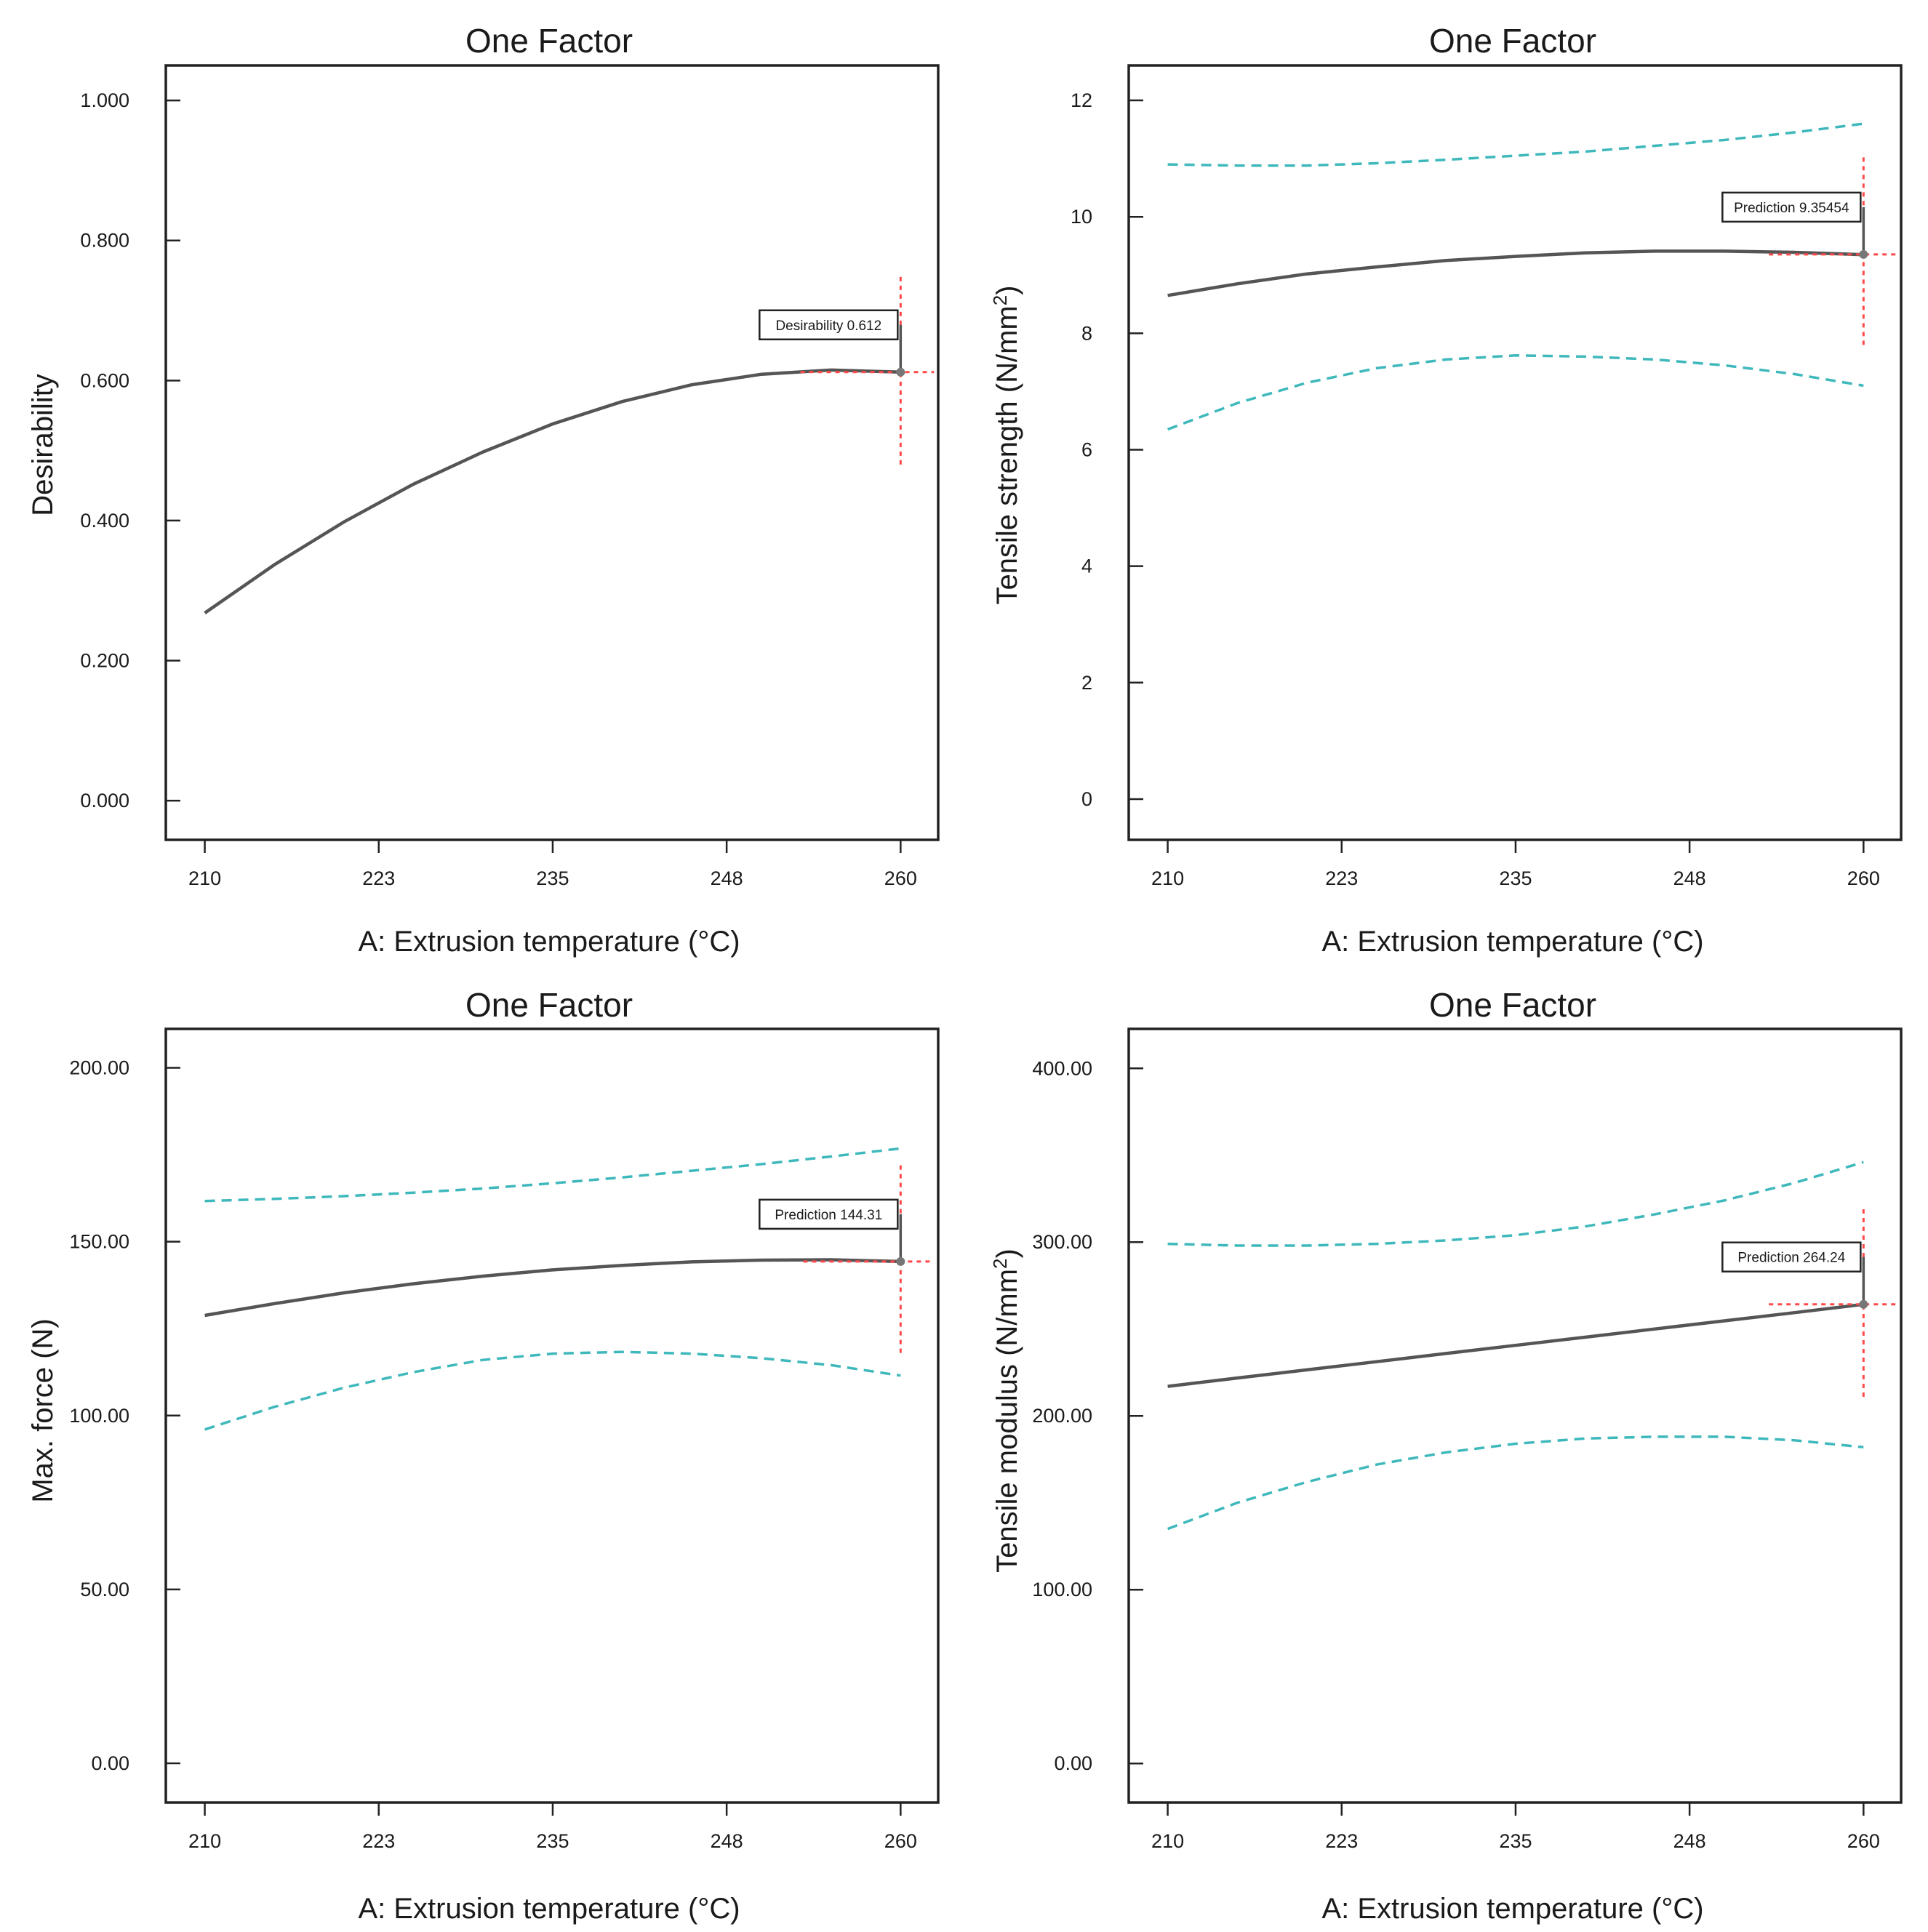 The height and width of the screenshot is (1932, 1928). What do you see at coordinates (104, 660) in the screenshot?
I see `y-tick-label: 0.200` at bounding box center [104, 660].